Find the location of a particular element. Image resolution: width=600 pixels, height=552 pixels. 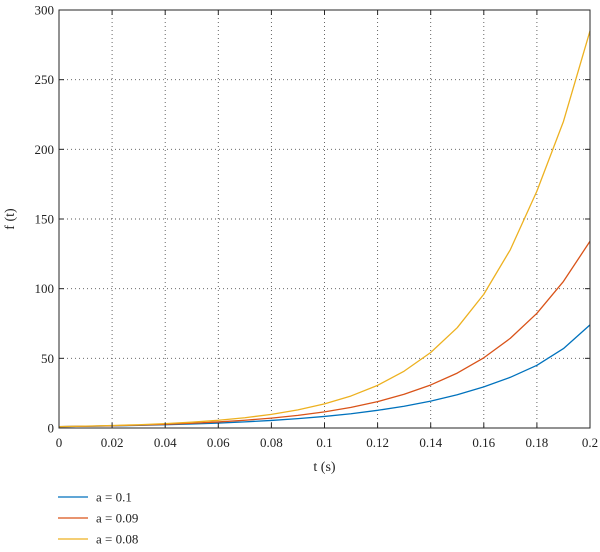

y-axis-title: f (t) is located at coordinates (10, 219).